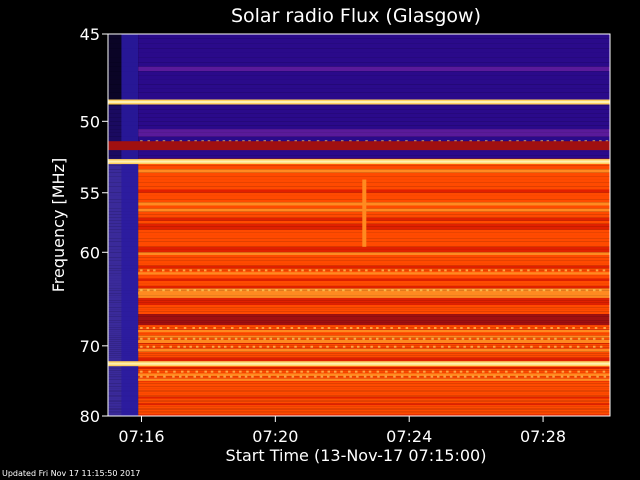 The width and height of the screenshot is (640, 480). What do you see at coordinates (356, 16) in the screenshot?
I see `chart-title: Solar radio Flux (Glasgow)` at bounding box center [356, 16].